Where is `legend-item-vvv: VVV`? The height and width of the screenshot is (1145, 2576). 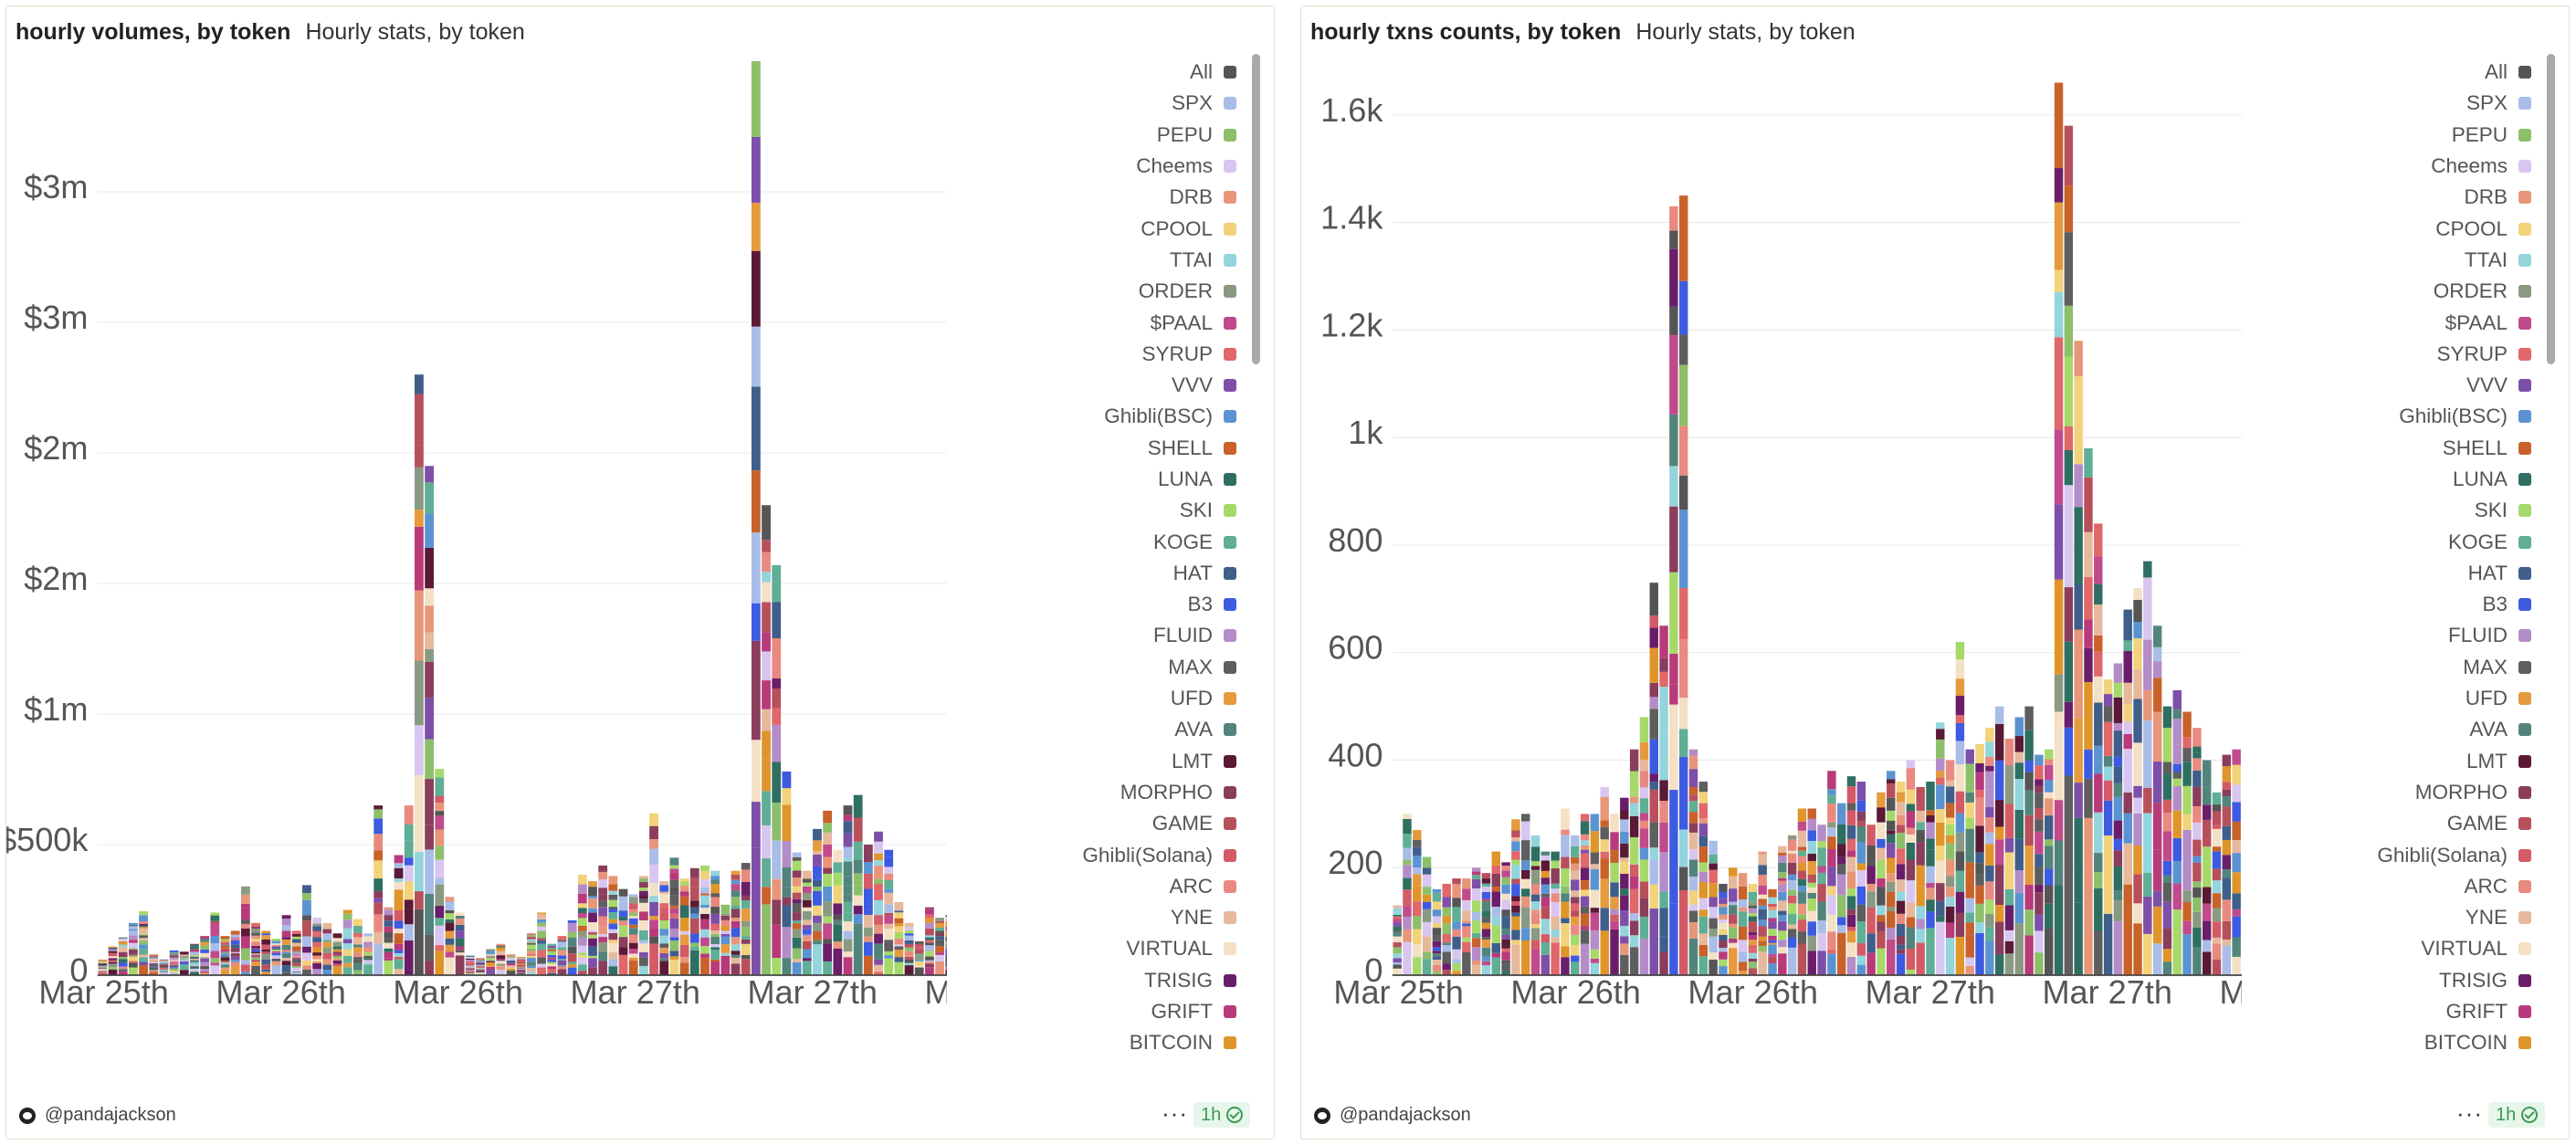 legend-item-vvv: VVV is located at coordinates (2384, 385).